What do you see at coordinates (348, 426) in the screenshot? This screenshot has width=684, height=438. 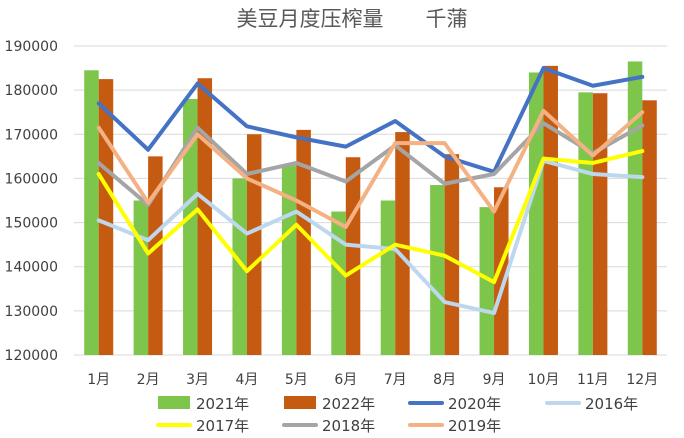 I see `legend-label: 2018年` at bounding box center [348, 426].